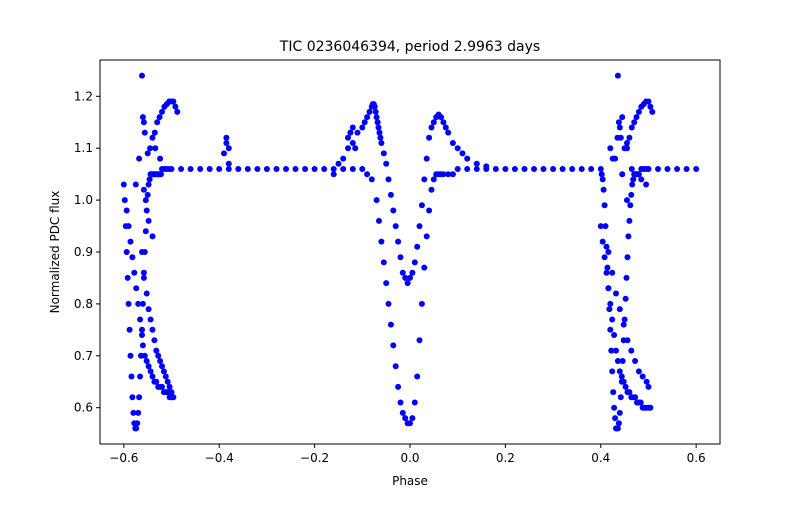 The image size is (800, 505). I want to click on x-tick-label: 0.0, so click(409, 458).